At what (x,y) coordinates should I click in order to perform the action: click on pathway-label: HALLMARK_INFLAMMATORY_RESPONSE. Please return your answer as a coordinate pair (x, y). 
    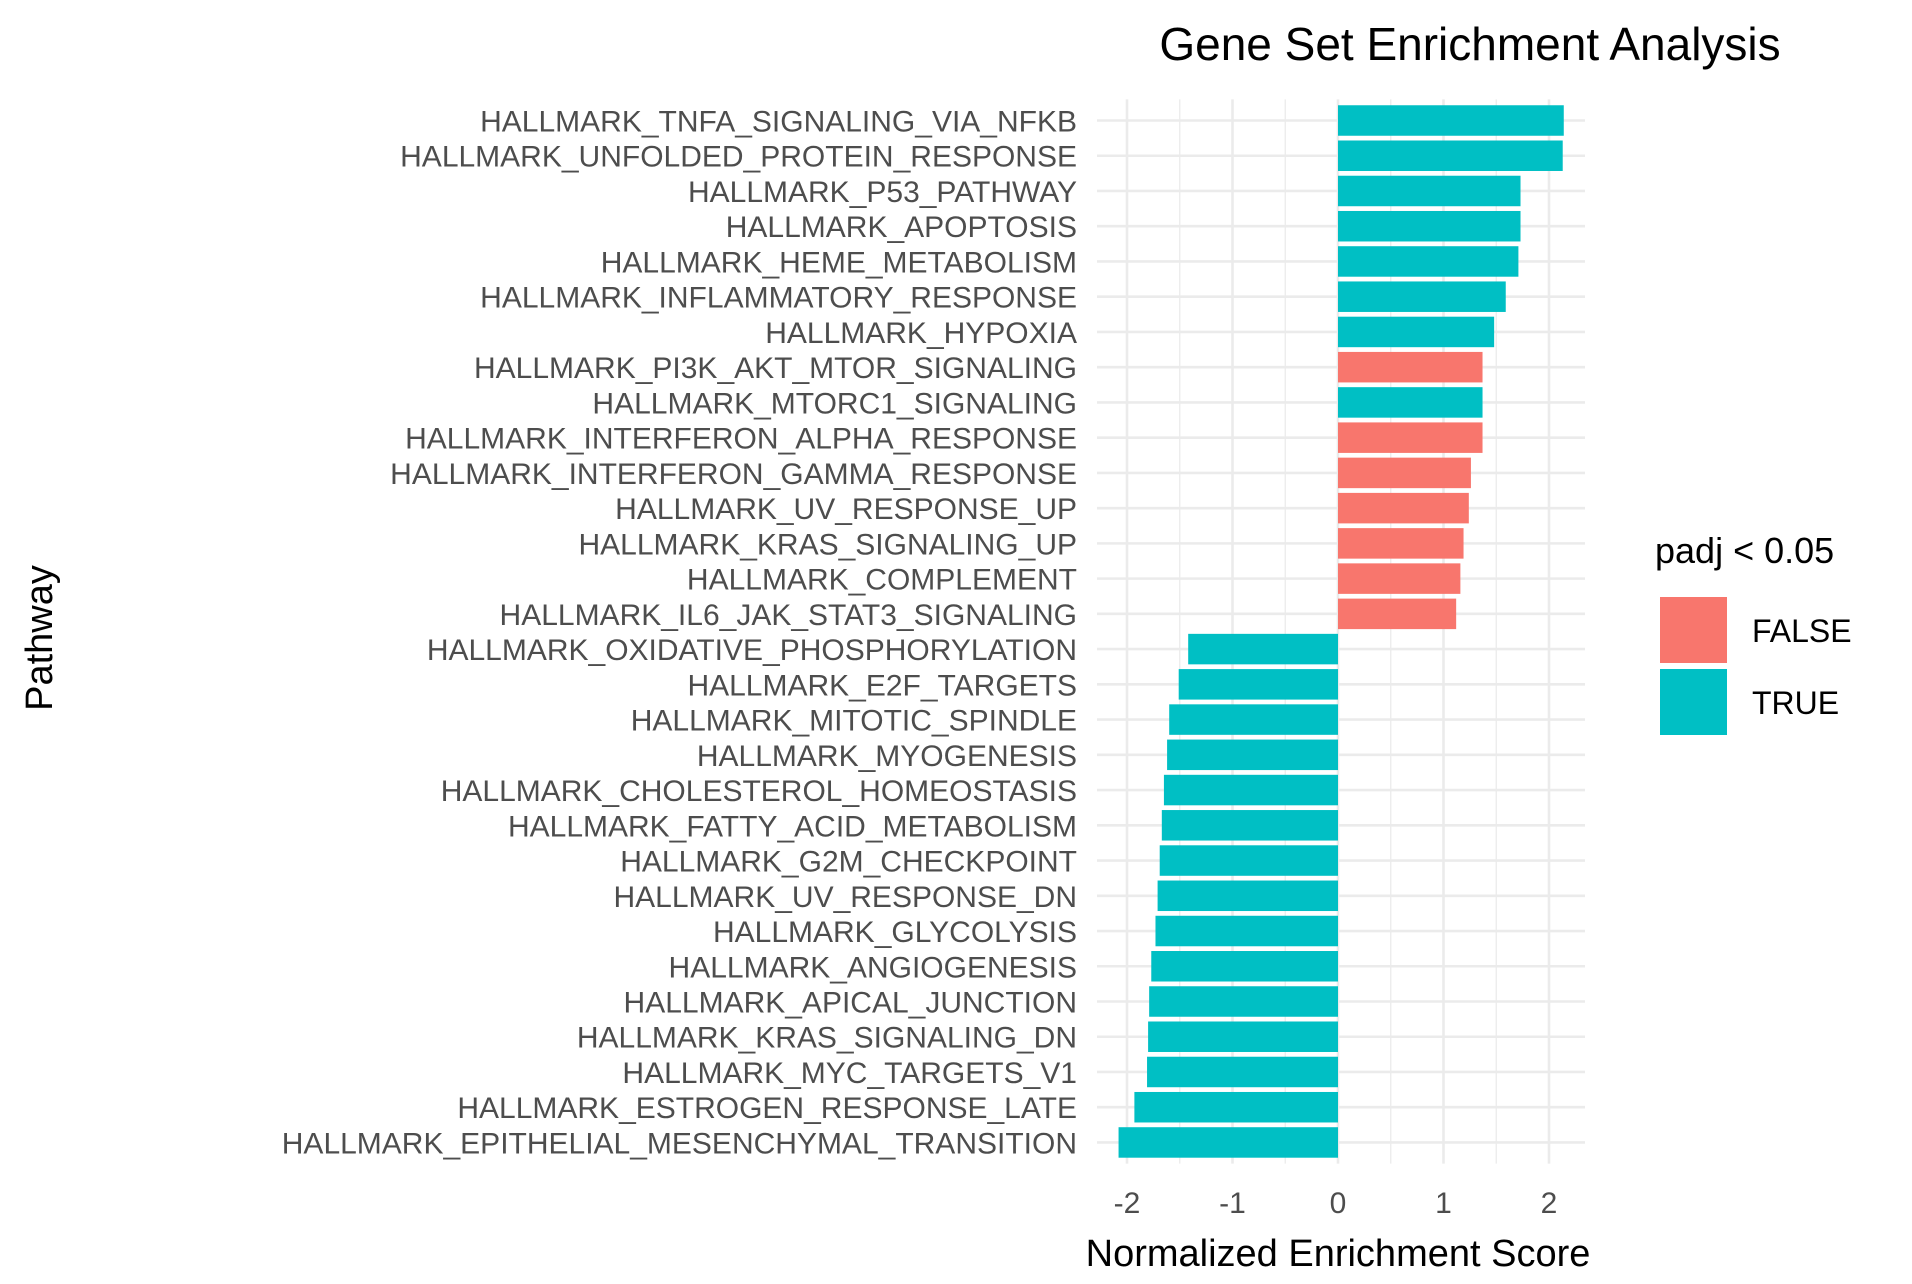
    Looking at the image, I should click on (778, 298).